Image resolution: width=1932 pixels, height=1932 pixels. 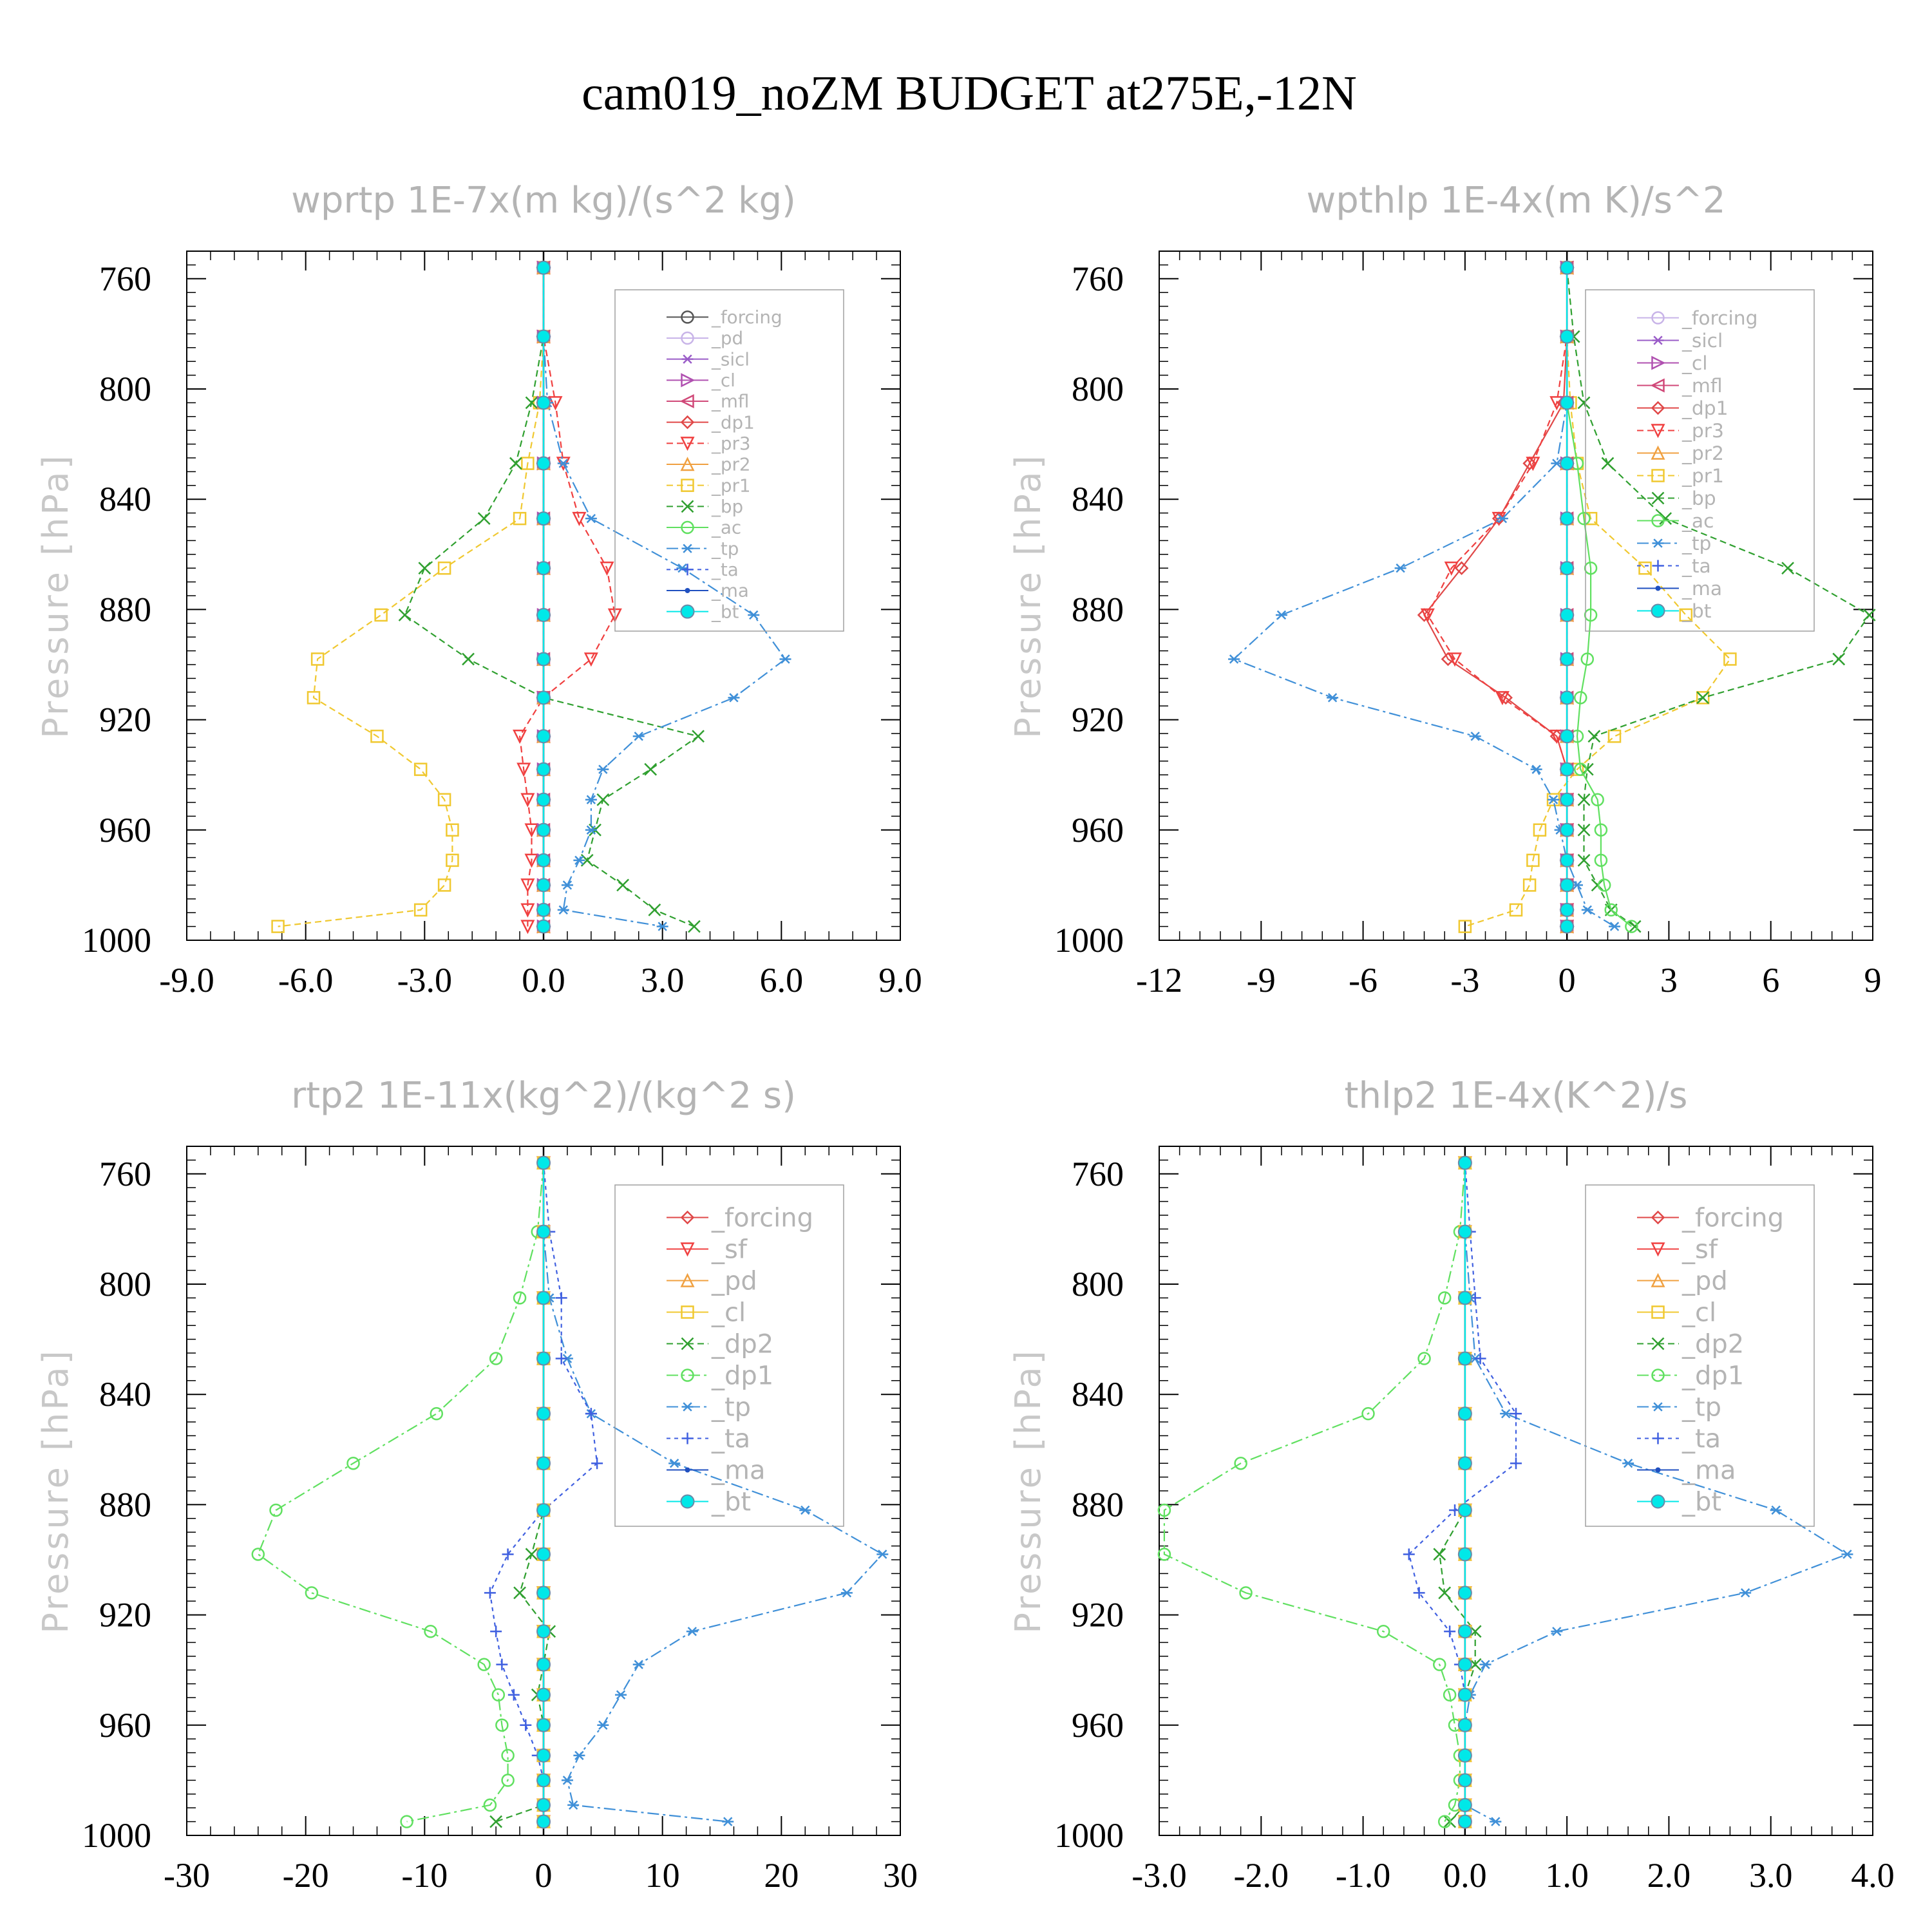 What do you see at coordinates (425, 980) in the screenshot?
I see `x-tick-label: -3.0` at bounding box center [425, 980].